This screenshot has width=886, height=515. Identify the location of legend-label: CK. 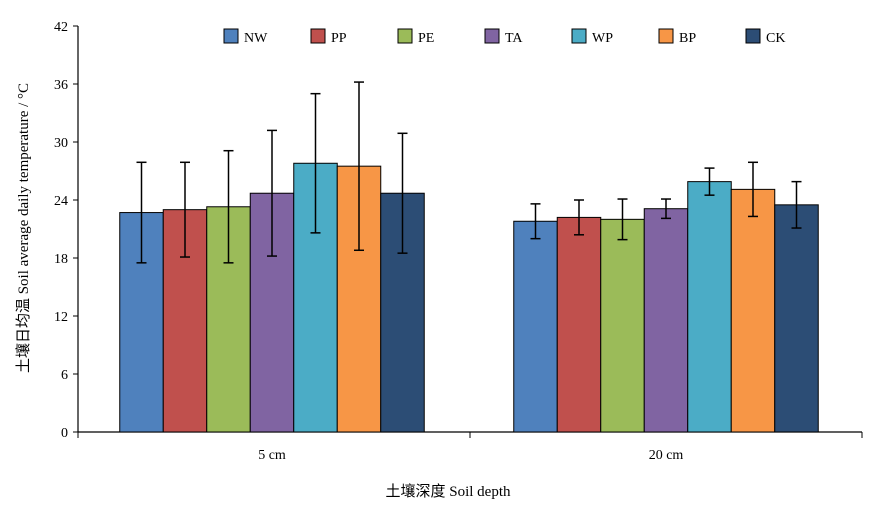
(775, 38).